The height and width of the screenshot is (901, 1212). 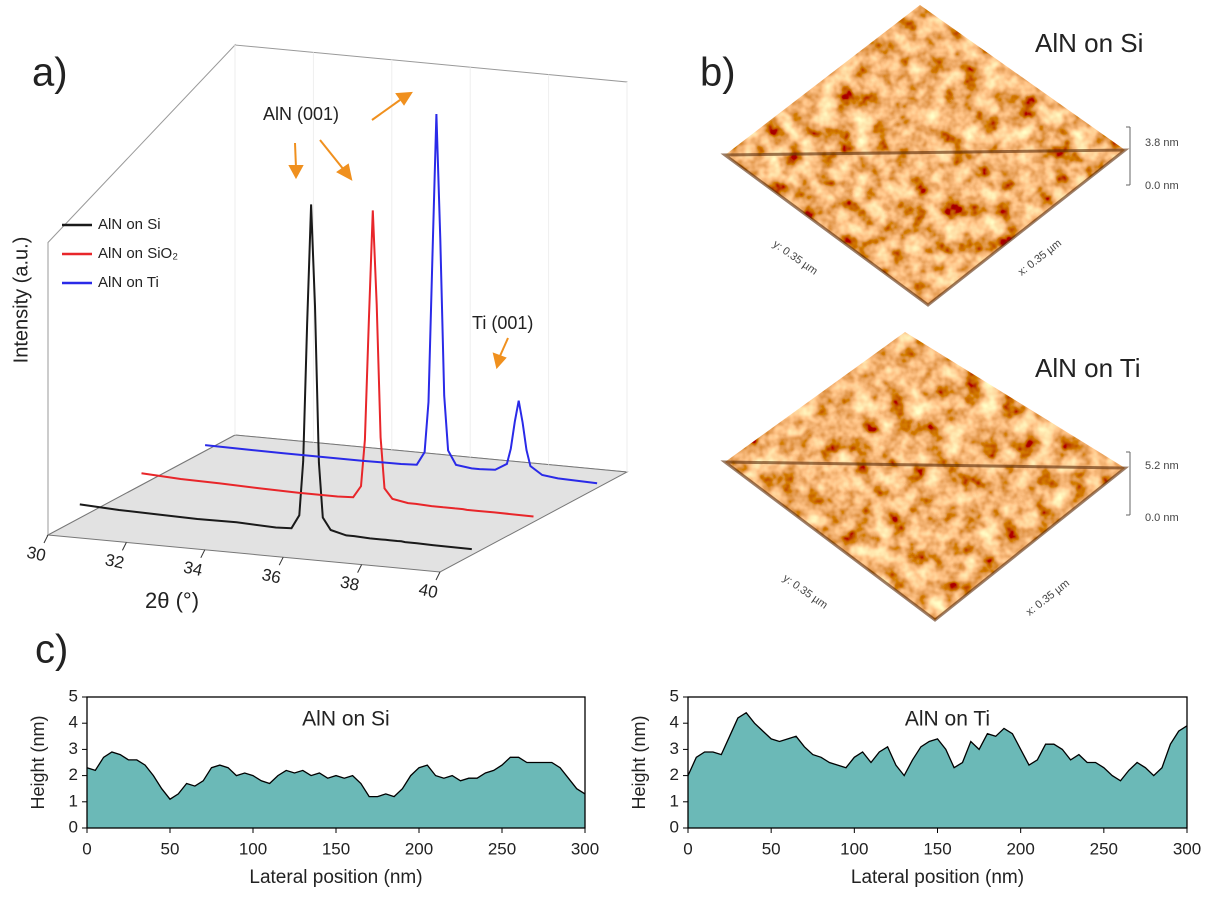 What do you see at coordinates (50, 73) in the screenshot?
I see `panel-label: a)` at bounding box center [50, 73].